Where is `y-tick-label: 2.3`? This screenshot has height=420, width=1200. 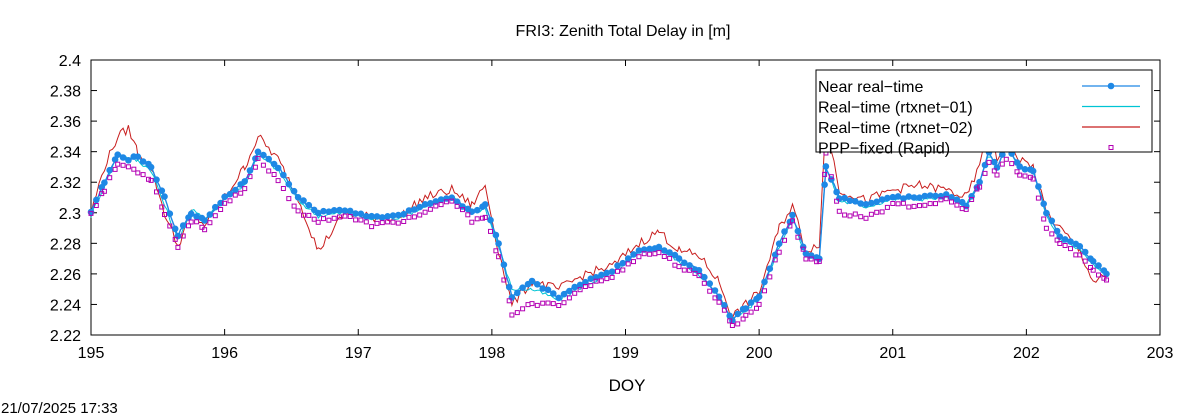 y-tick-label: 2.3 is located at coordinates (70, 214).